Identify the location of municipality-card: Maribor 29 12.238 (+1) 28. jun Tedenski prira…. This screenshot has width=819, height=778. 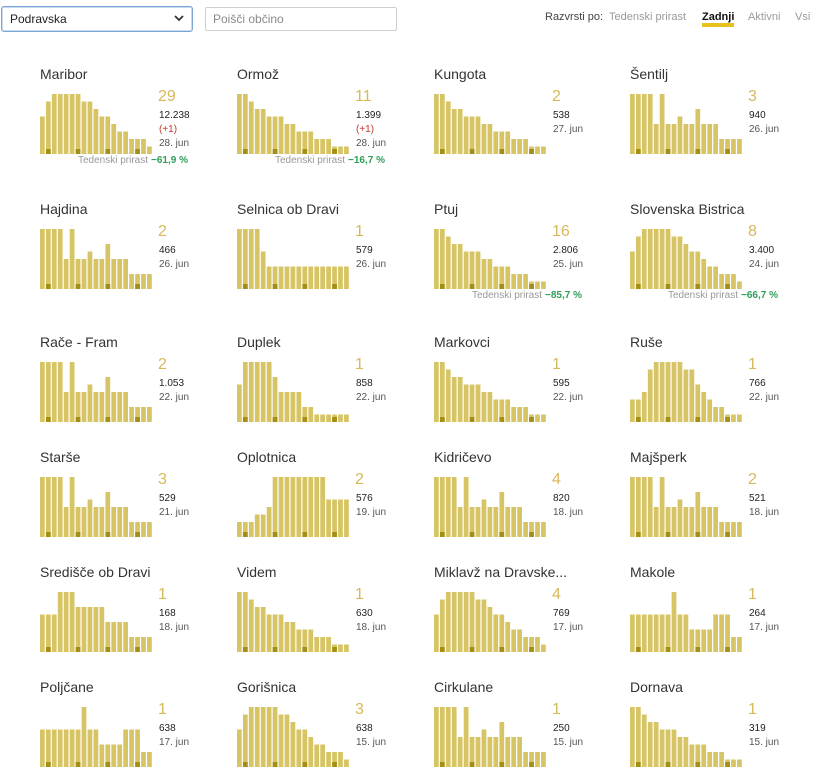
(125, 121).